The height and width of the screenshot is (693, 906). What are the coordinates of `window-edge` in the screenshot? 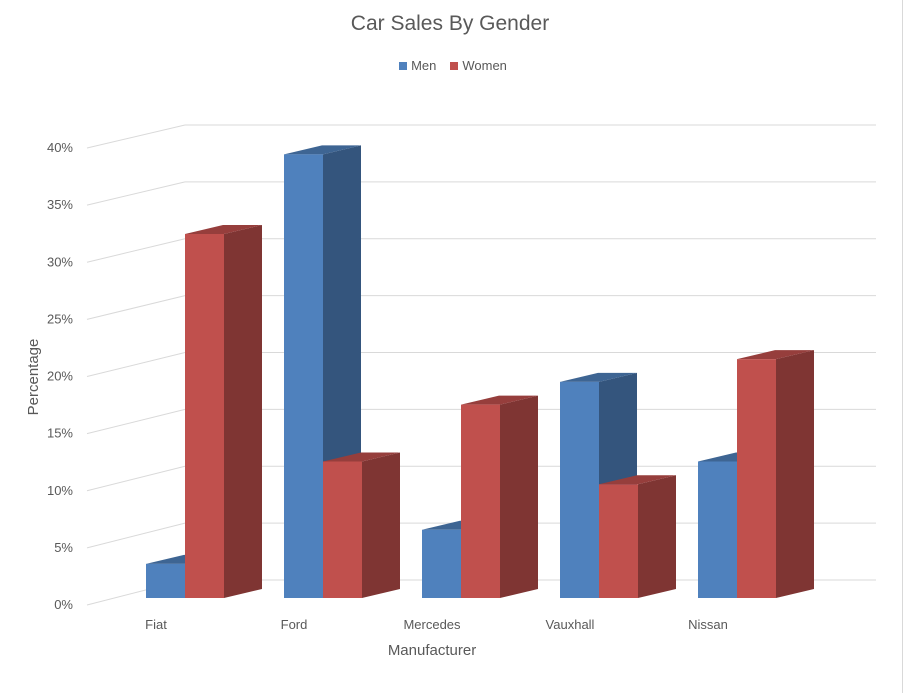 It's located at (902, 346).